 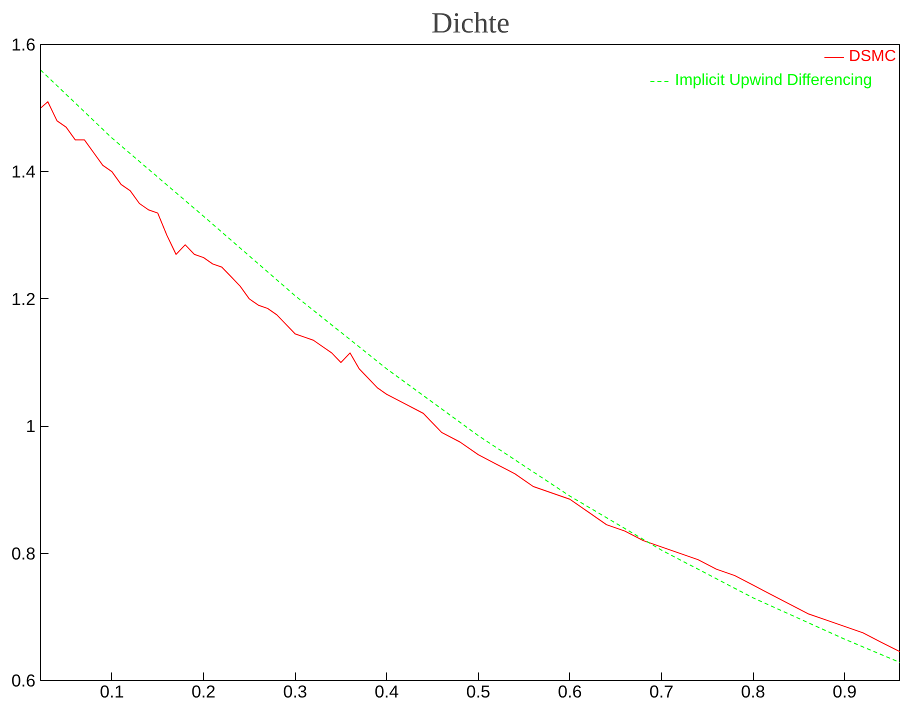 I want to click on x-tick-label: 0.6, so click(x=570, y=692).